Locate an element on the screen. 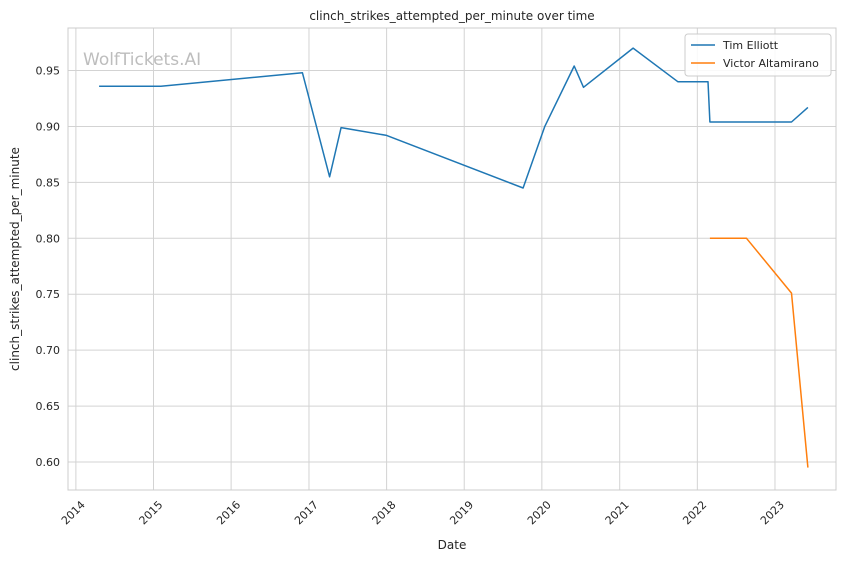 This screenshot has height=561, width=852. y-axis-label: clinch_strikes_attempted_per_minute is located at coordinates (15, 259).